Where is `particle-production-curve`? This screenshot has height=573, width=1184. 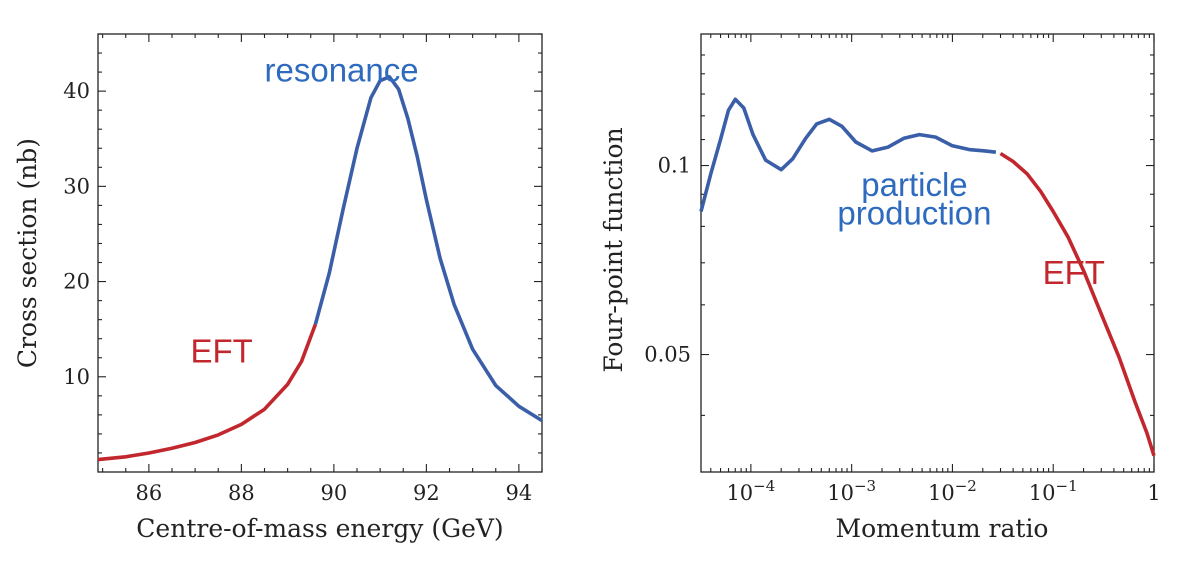 particle-production-curve is located at coordinates (848, 154).